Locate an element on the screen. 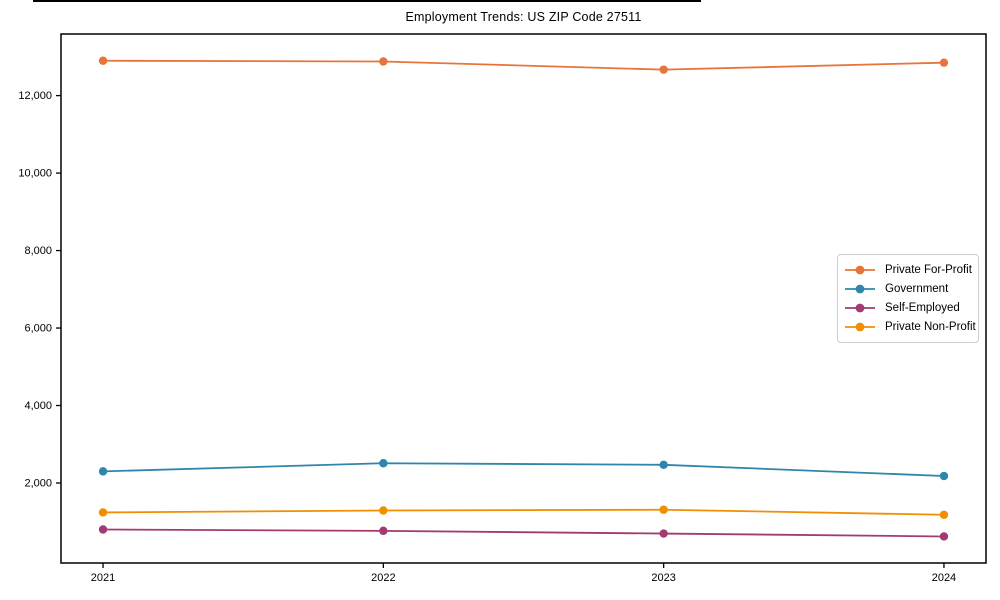 This screenshot has height=600, width=1000. window-edge-artifact-line is located at coordinates (367, 1).